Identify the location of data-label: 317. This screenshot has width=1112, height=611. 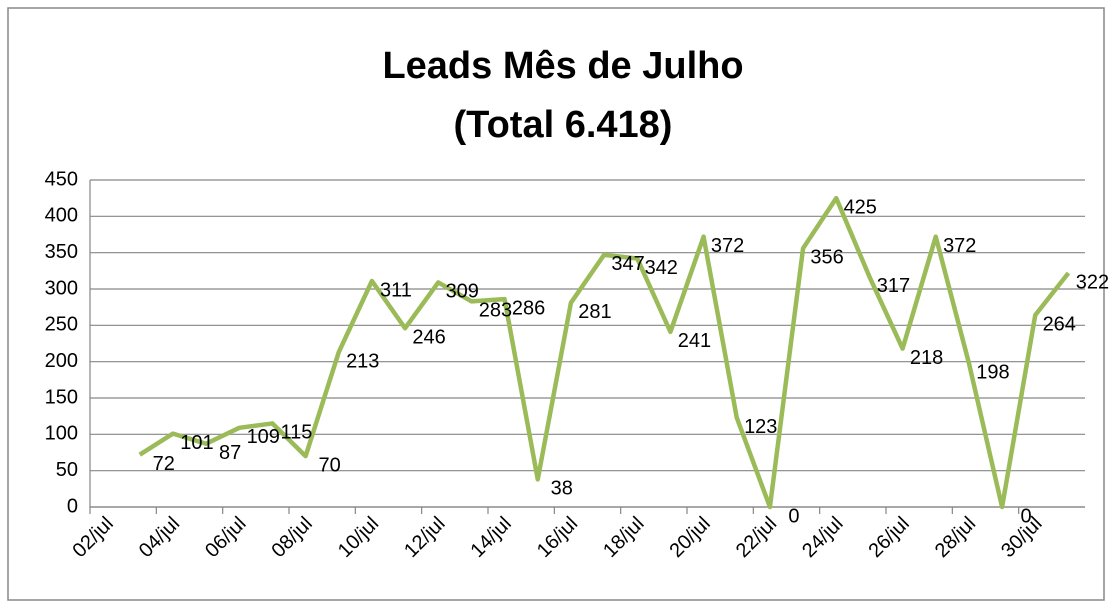
(893, 286).